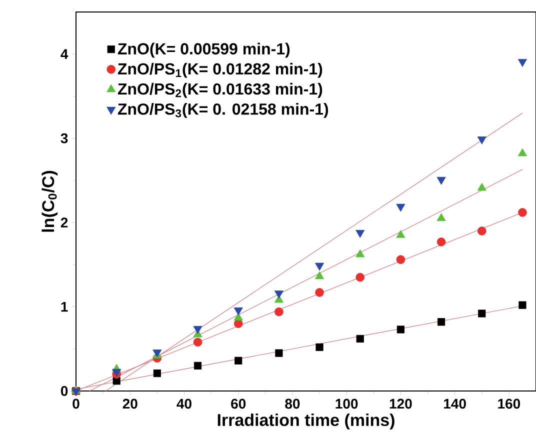 Image resolution: width=536 pixels, height=447 pixels. Describe the element at coordinates (223, 110) in the screenshot. I see `legend-label: ZnO/PS$_{3}$(K= 0. 02158 min-1)` at that location.